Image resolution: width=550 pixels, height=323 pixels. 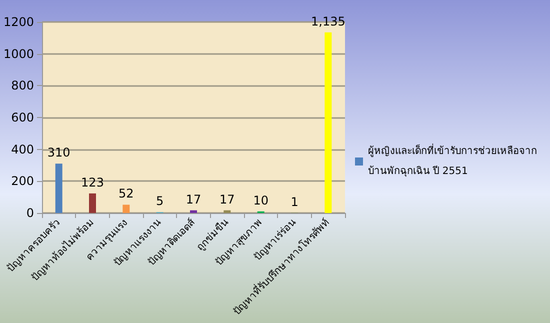 What do you see at coordinates (452, 160) in the screenshot?
I see `legend-label: ผู้หญิงและเด็กที่เข้ารับการช่วยเหลือจากบ้านพักฉุกเฉิน ปี 2551` at bounding box center [452, 160].